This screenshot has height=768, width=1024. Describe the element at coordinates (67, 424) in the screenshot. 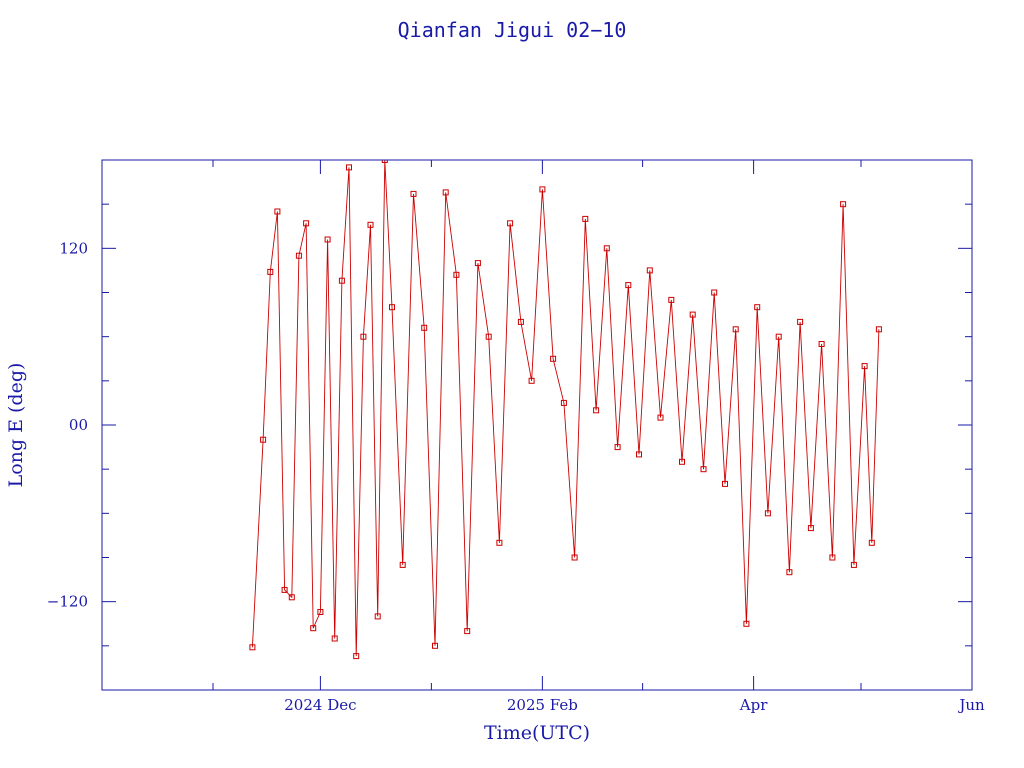

I see `y-axis-tick-labels: 120 00 −120` at that location.